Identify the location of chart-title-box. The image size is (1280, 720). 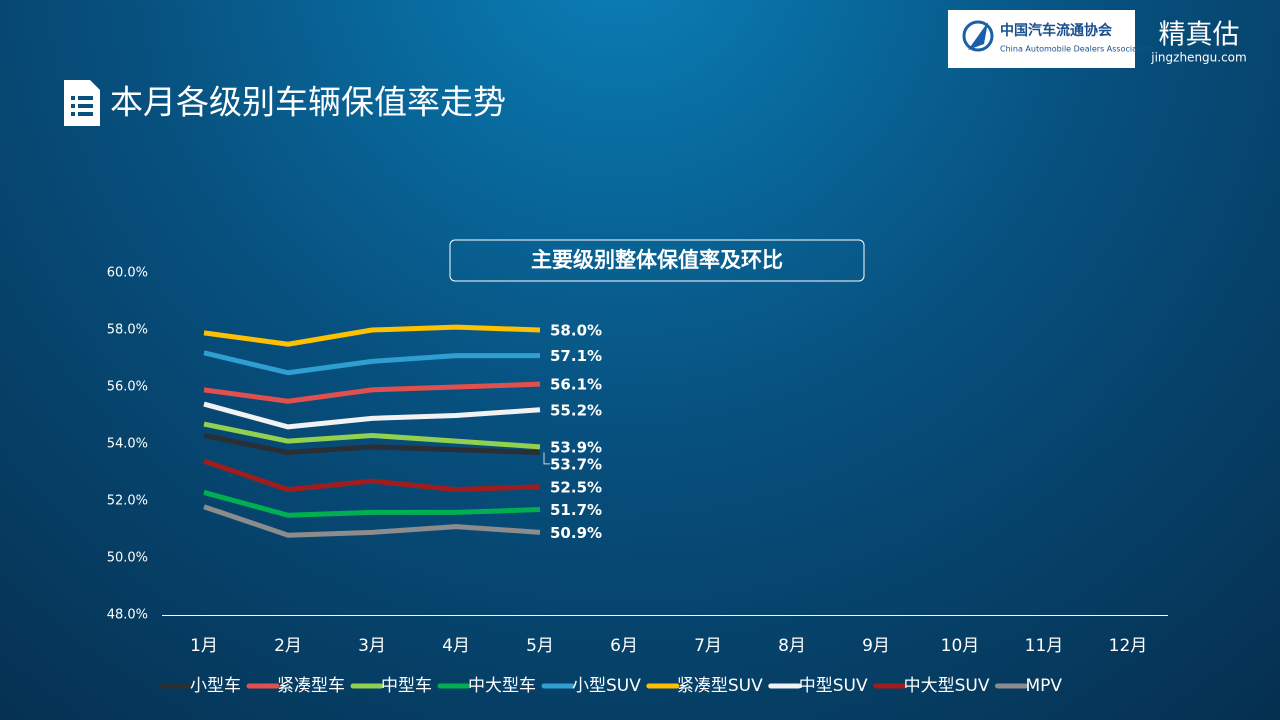
(657, 260).